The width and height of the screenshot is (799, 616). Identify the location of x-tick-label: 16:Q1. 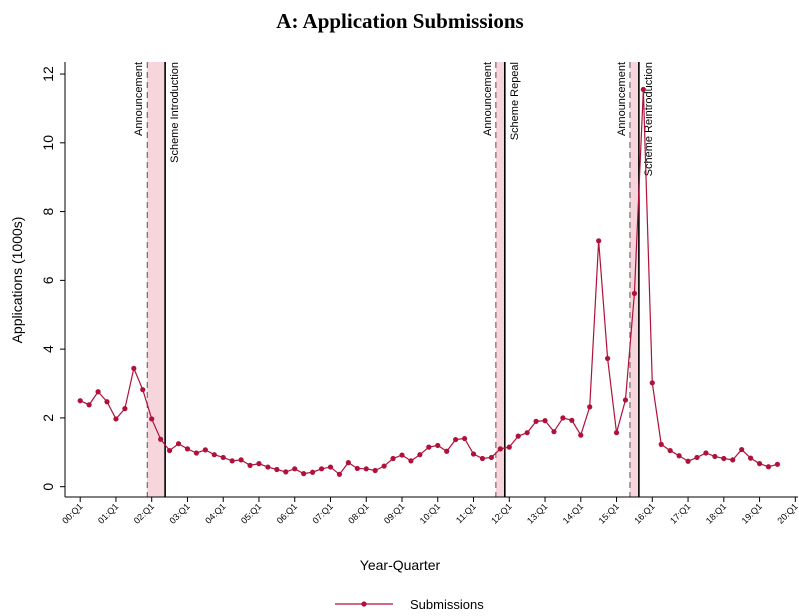
(644, 513).